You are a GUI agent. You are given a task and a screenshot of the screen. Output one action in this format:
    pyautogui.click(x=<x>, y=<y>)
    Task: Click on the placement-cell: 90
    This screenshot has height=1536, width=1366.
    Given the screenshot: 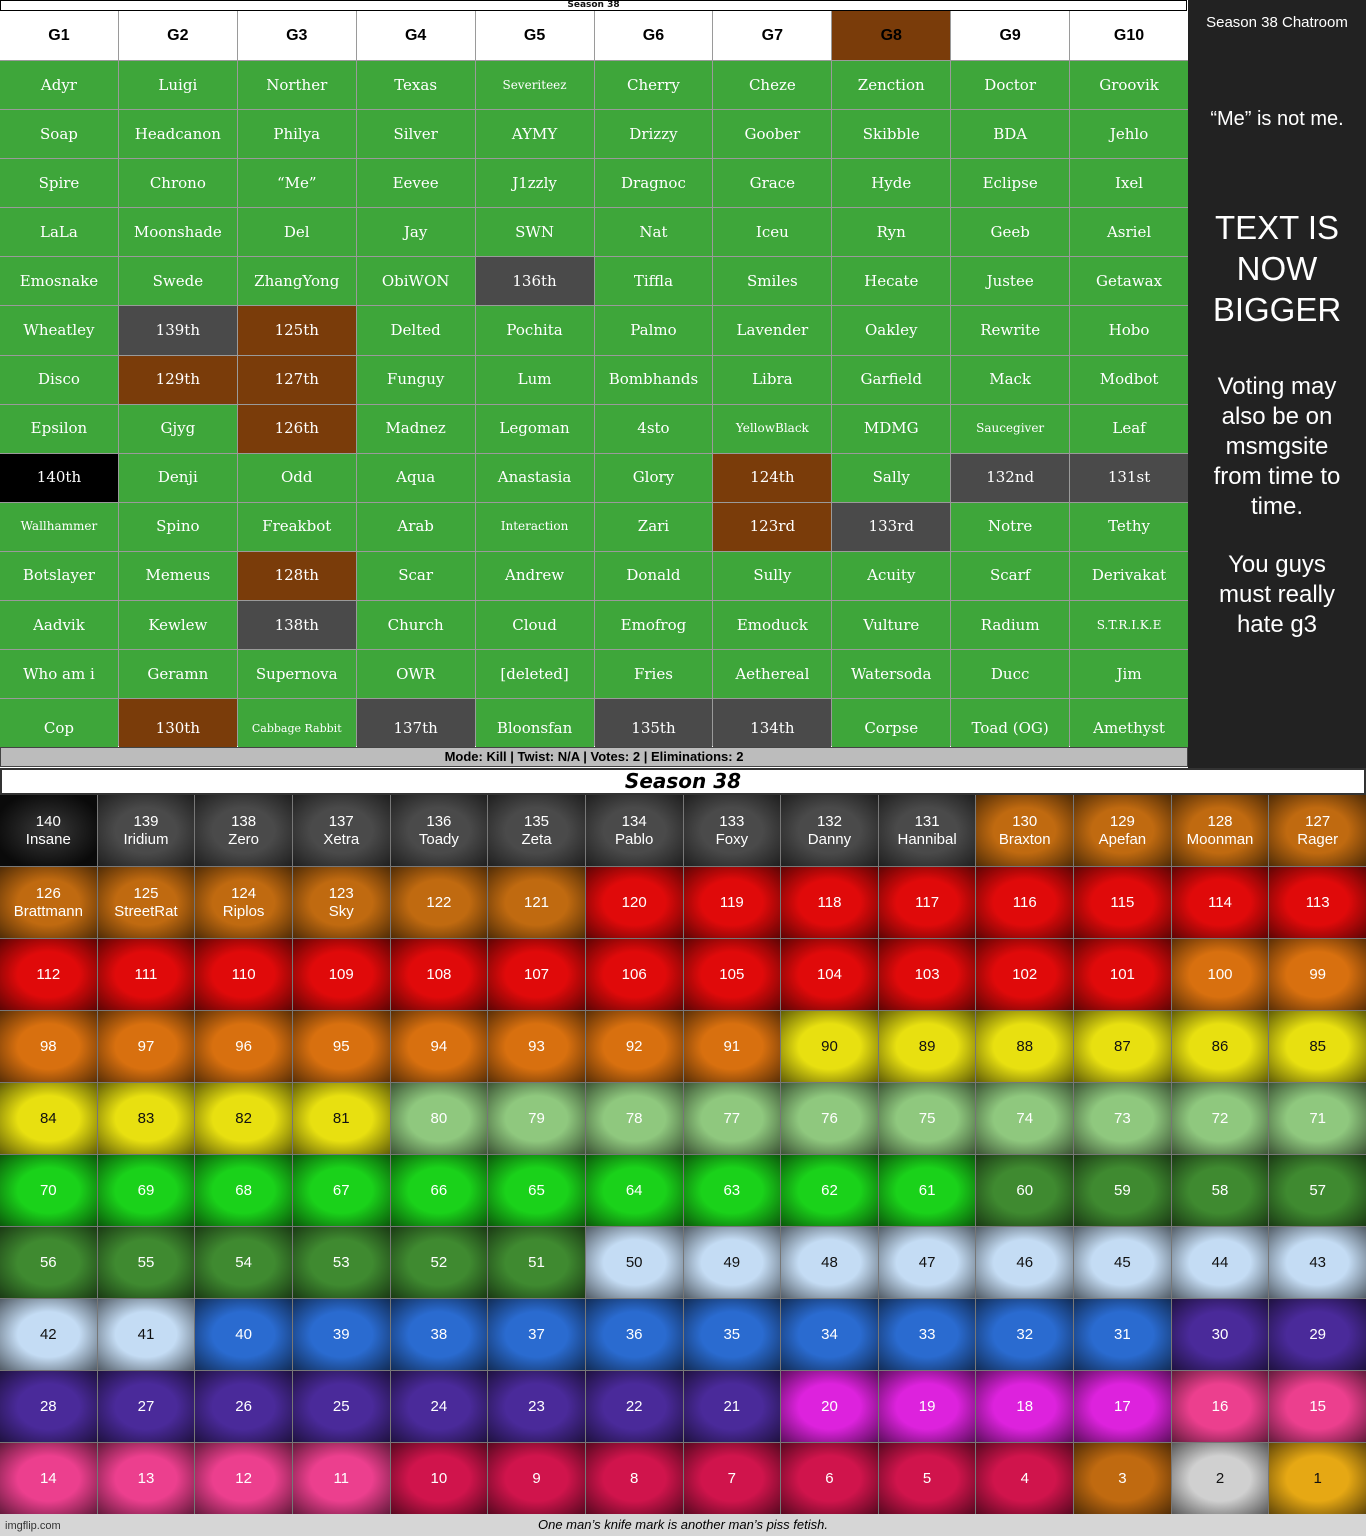 What is the action you would take?
    pyautogui.click(x=829, y=1046)
    